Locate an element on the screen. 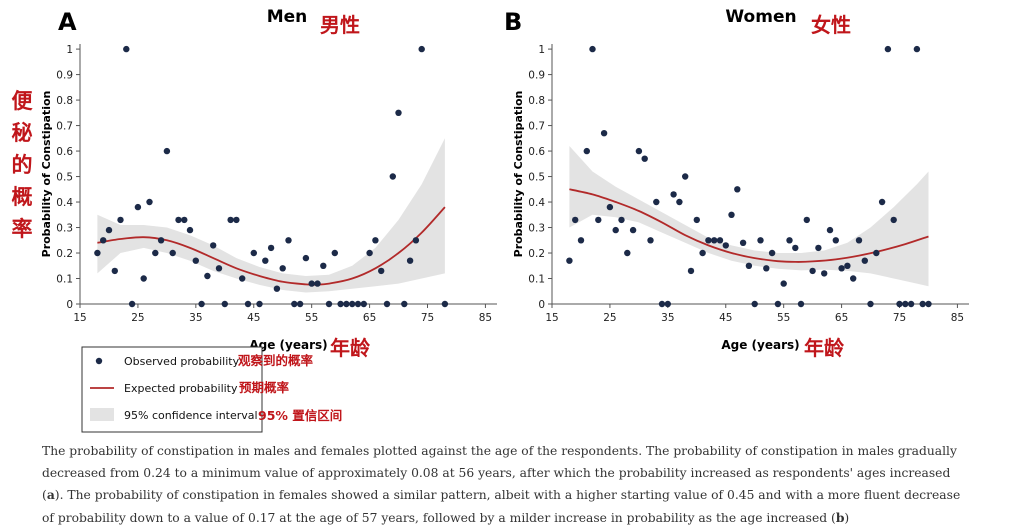 This screenshot has height=530, width=1024. chart-title-cn: 女性 is located at coordinates (831, 25).